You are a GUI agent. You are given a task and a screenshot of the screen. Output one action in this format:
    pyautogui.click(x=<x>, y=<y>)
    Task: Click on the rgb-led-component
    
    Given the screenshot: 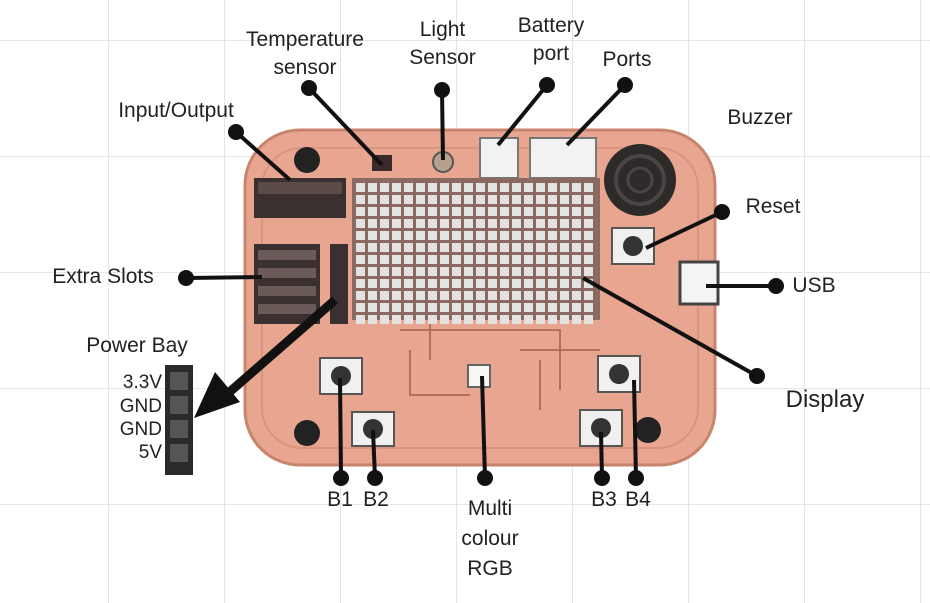 What is the action you would take?
    pyautogui.click(x=479, y=376)
    